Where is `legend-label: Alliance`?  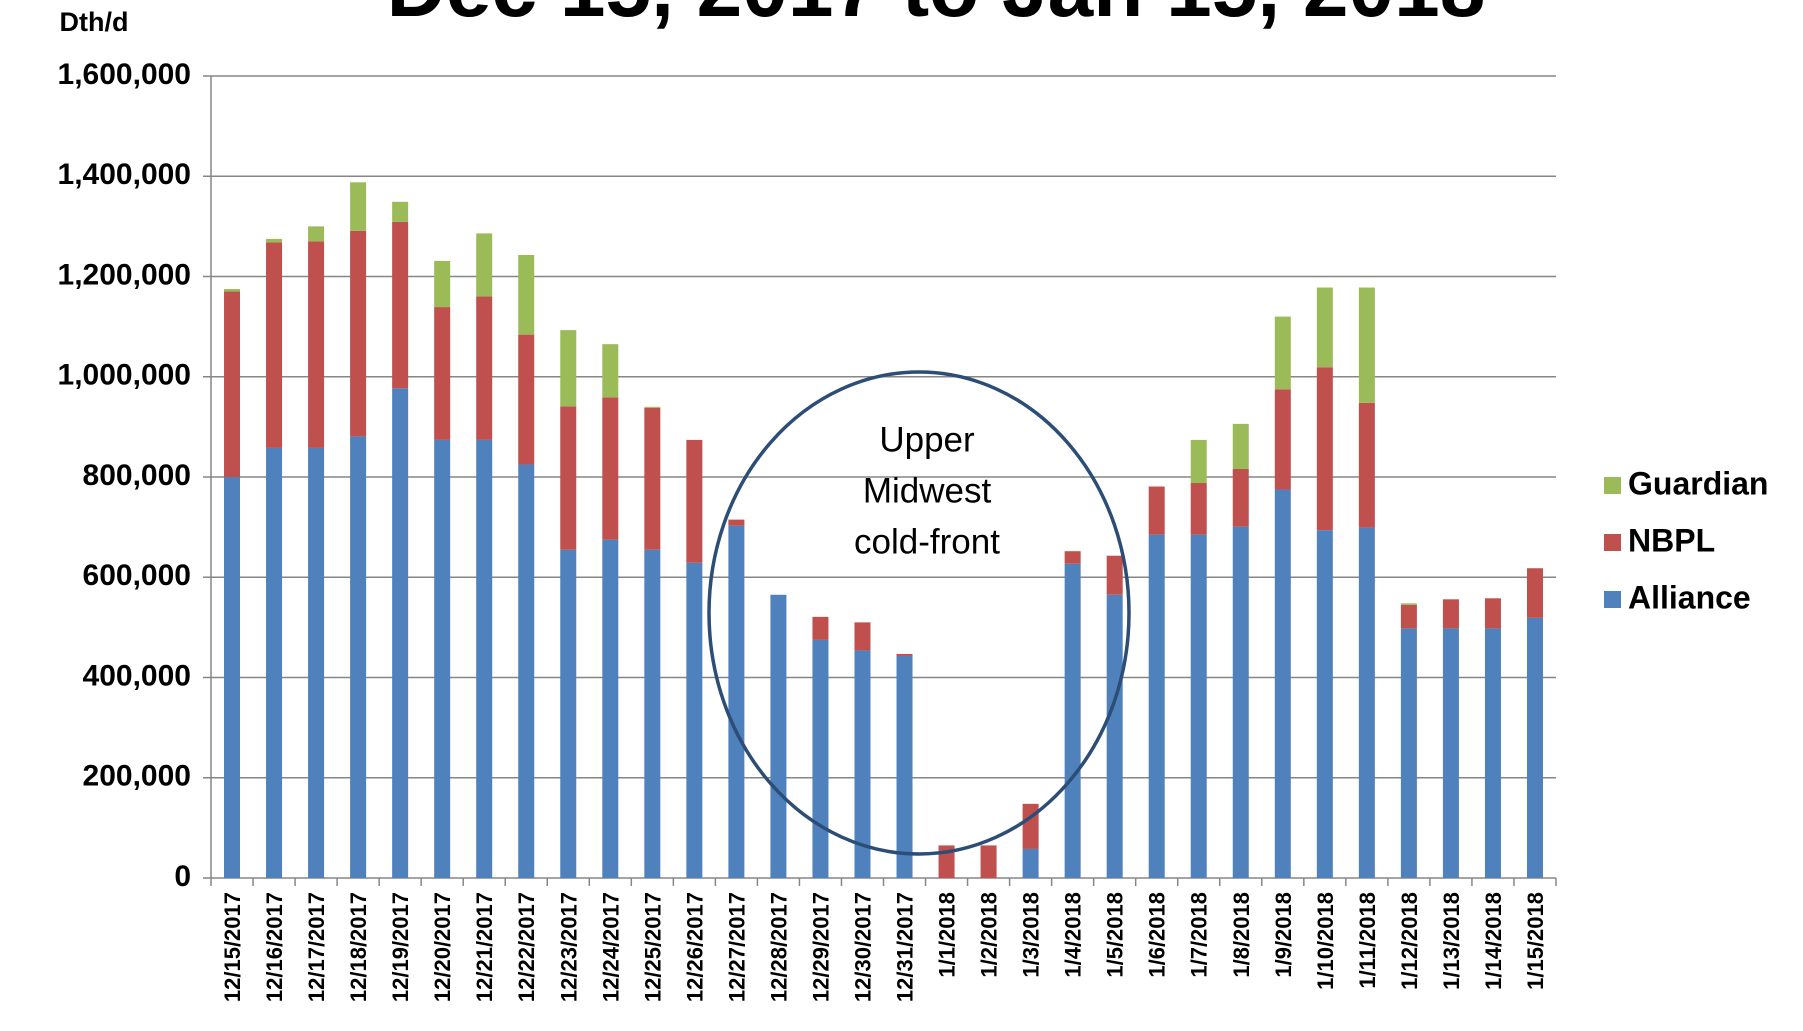 legend-label: Alliance is located at coordinates (1689, 597).